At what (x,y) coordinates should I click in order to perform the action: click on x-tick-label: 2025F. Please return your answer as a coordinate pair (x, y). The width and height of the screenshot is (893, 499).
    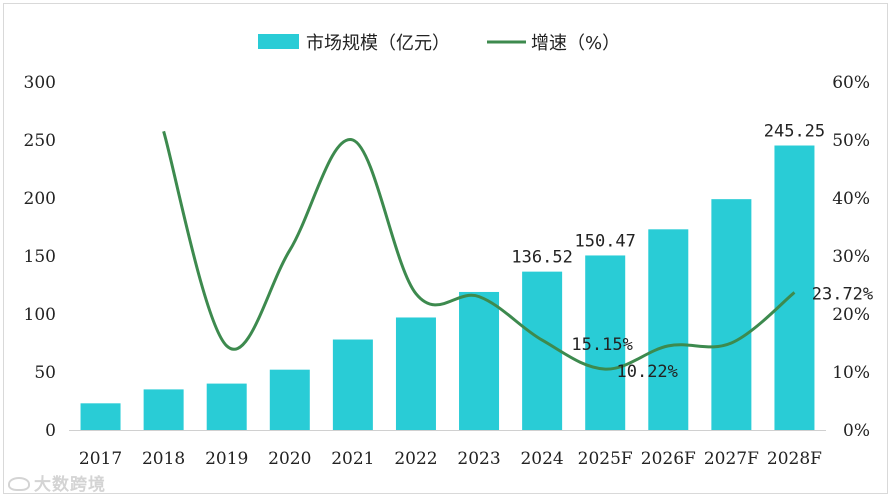
    Looking at the image, I should click on (605, 459).